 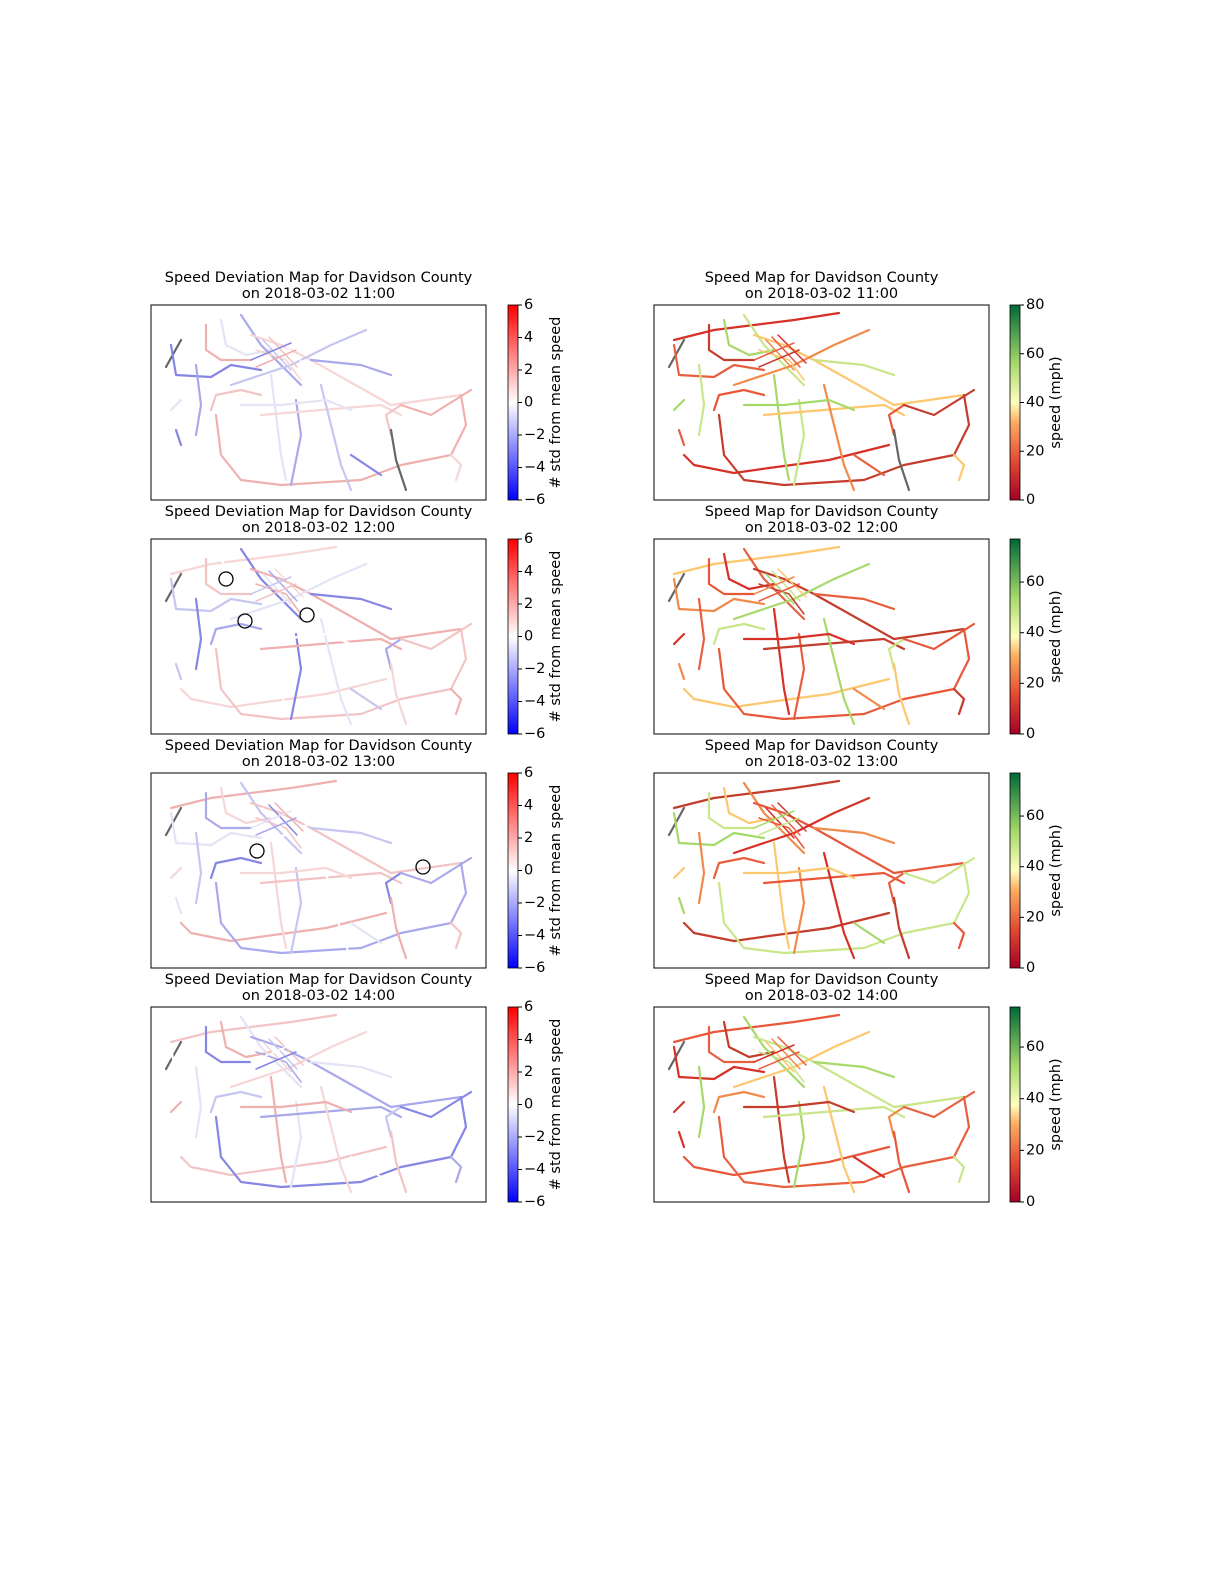 What do you see at coordinates (226, 579) in the screenshot?
I see `highlight-circle` at bounding box center [226, 579].